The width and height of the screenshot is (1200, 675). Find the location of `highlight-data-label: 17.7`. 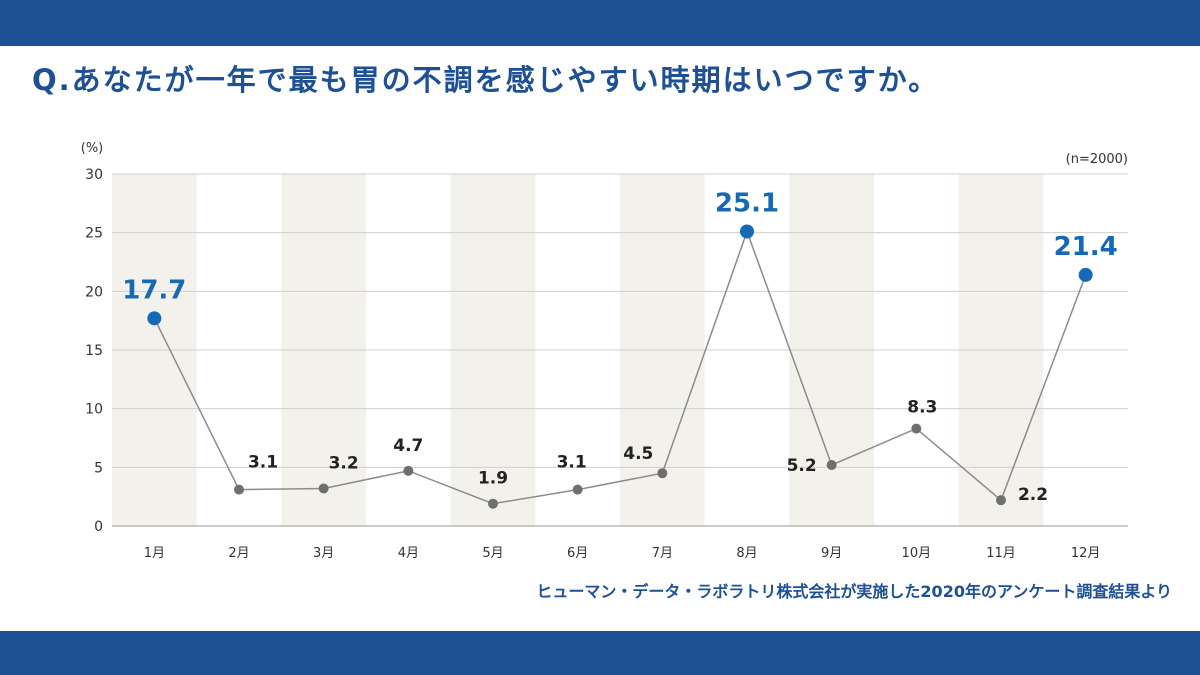

highlight-data-label: 17.7 is located at coordinates (154, 290).